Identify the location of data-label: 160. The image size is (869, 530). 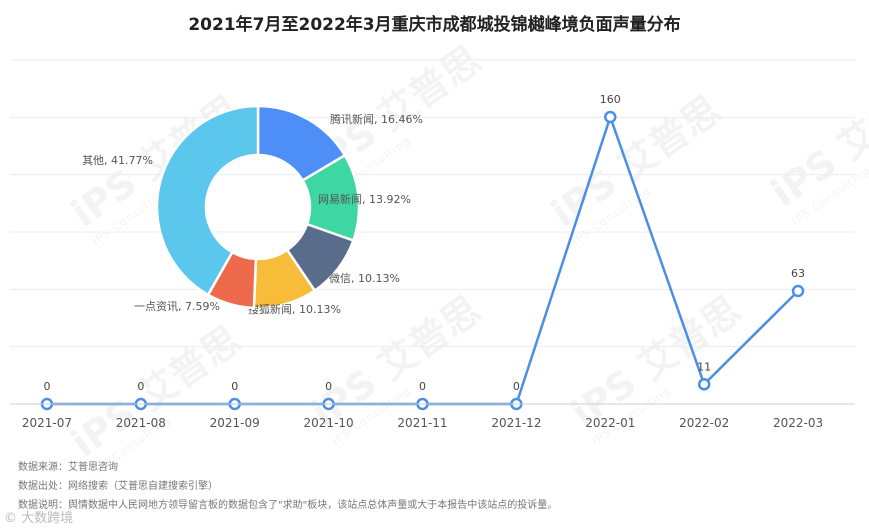
(610, 99).